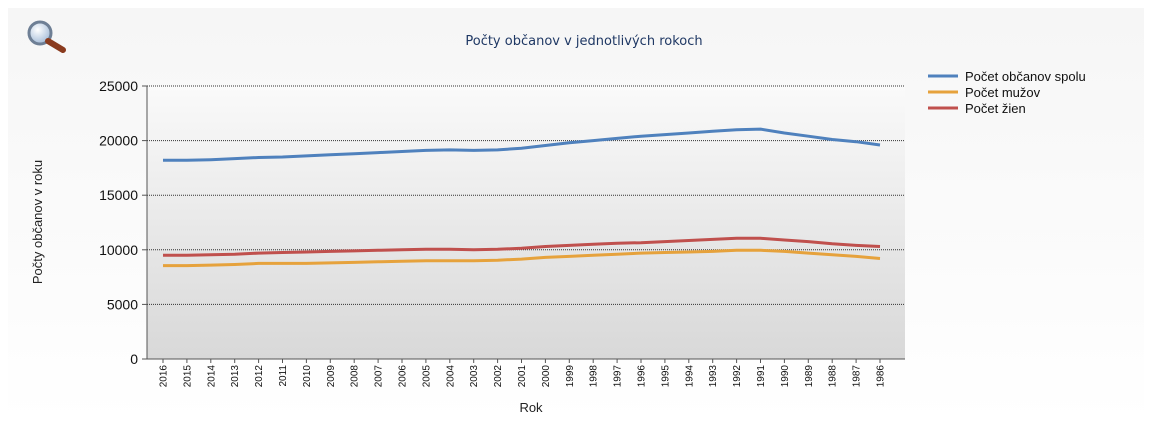 Image resolution: width=1150 pixels, height=430 pixels. What do you see at coordinates (594, 376) in the screenshot?
I see `x-tick-label: 1998` at bounding box center [594, 376].